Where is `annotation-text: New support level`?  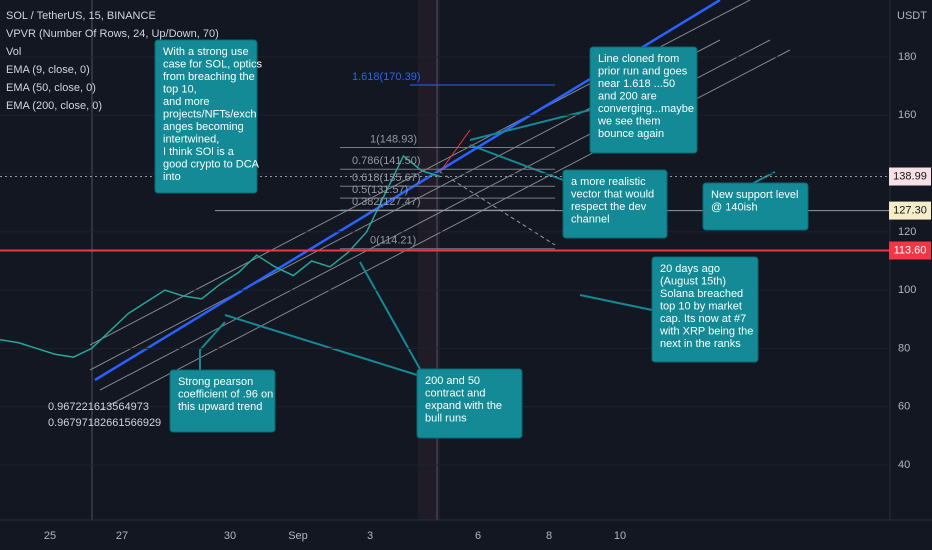
annotation-text: New support level is located at coordinates (754, 195).